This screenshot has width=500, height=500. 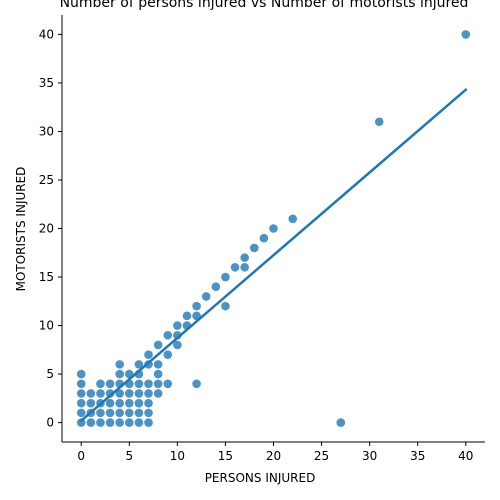 I want to click on x-tick-label: 15, so click(x=225, y=456).